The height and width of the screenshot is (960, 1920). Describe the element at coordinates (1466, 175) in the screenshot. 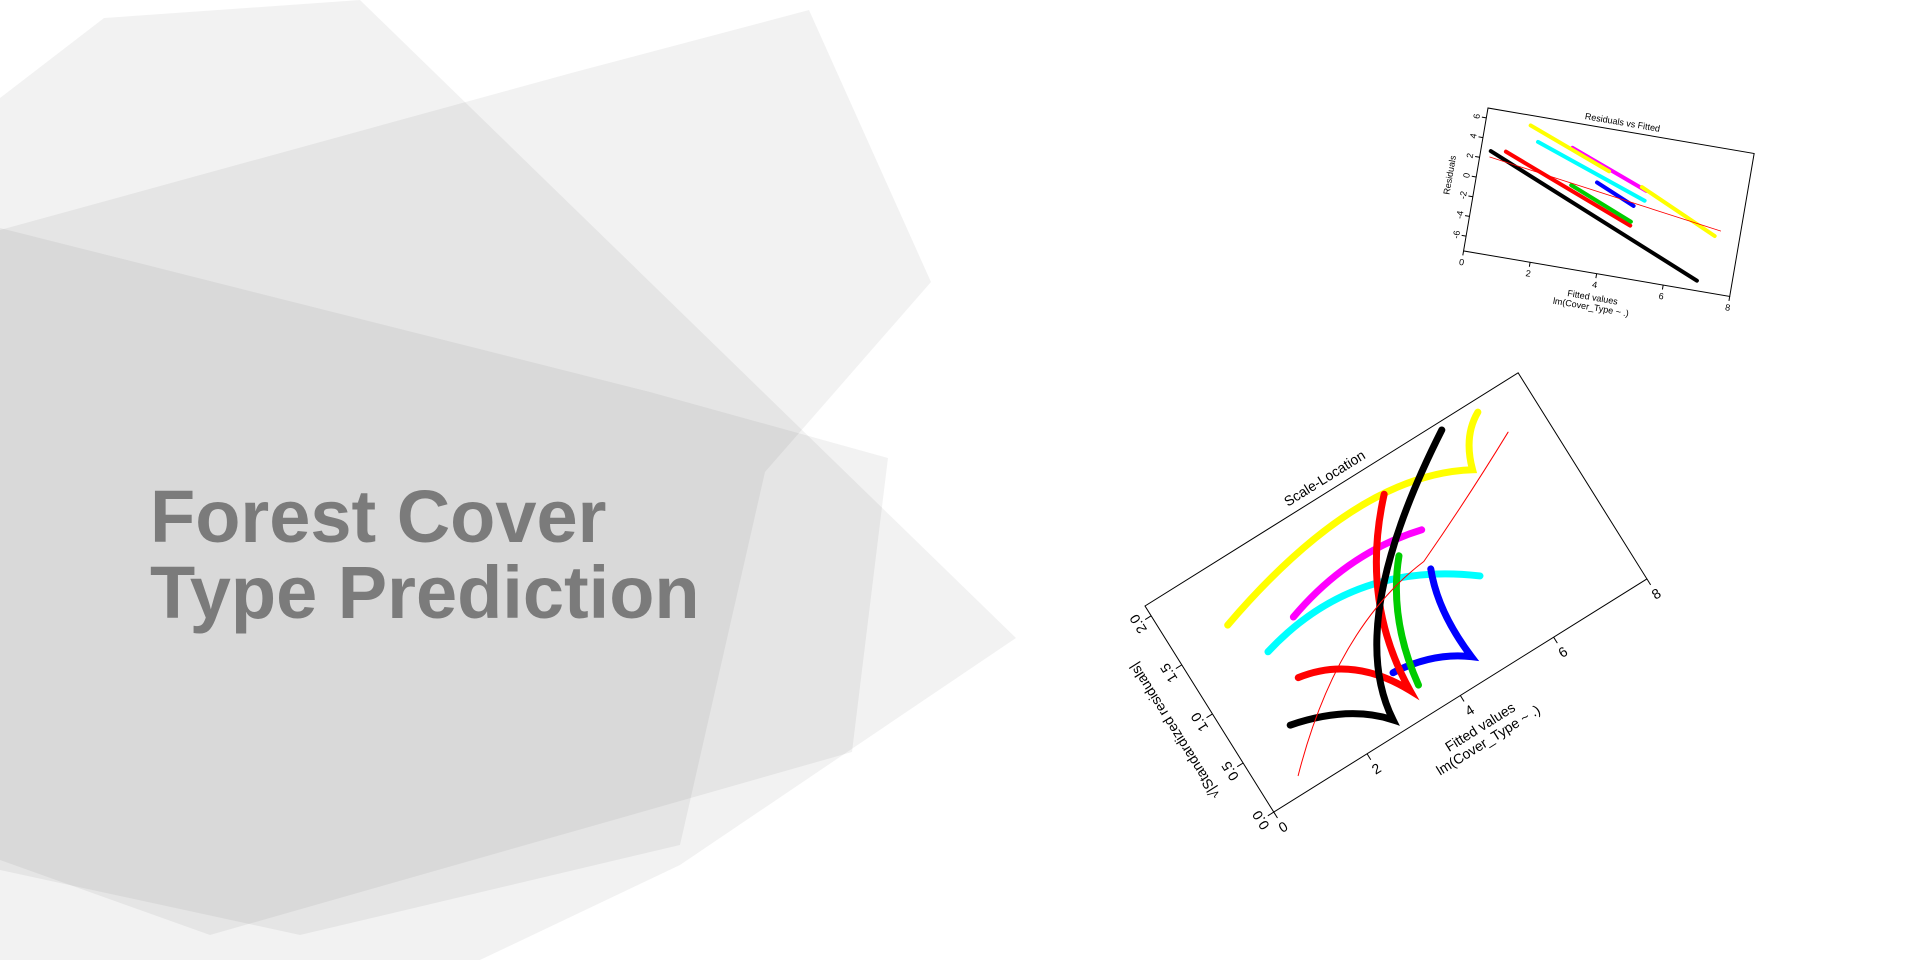

I see `y-tick-label: 0` at that location.